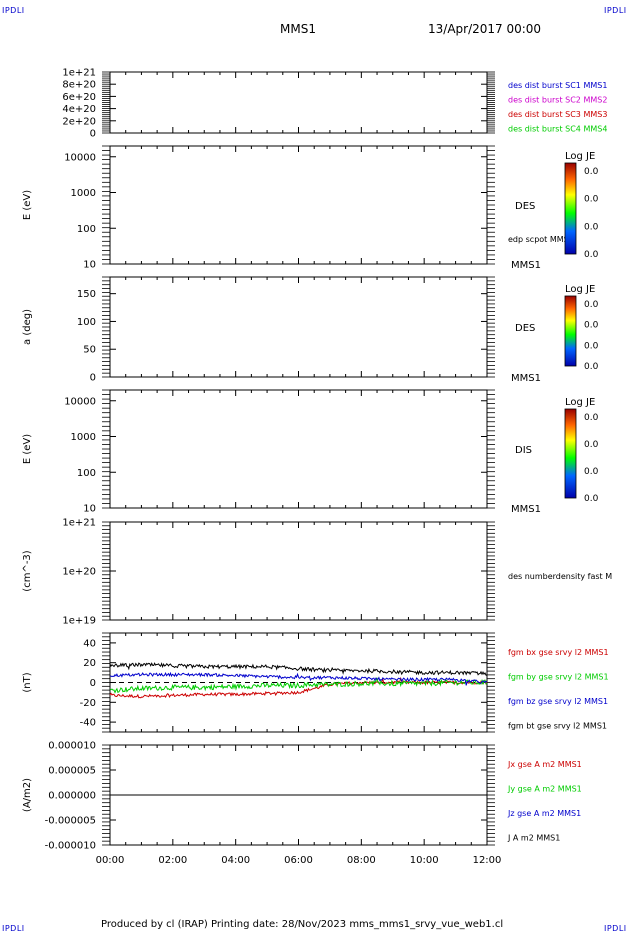 Image resolution: width=630 pixels, height=934 pixels. Describe the element at coordinates (557, 85) in the screenshot. I see `panel-1-legend-1: des dist burst SC1 MMS1` at that location.